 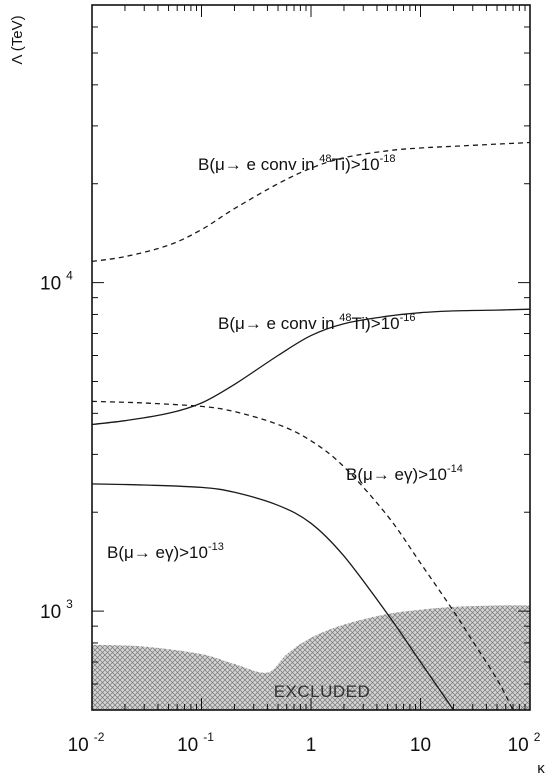 I want to click on y-tick-label-exponent: 4, so click(x=69, y=276).